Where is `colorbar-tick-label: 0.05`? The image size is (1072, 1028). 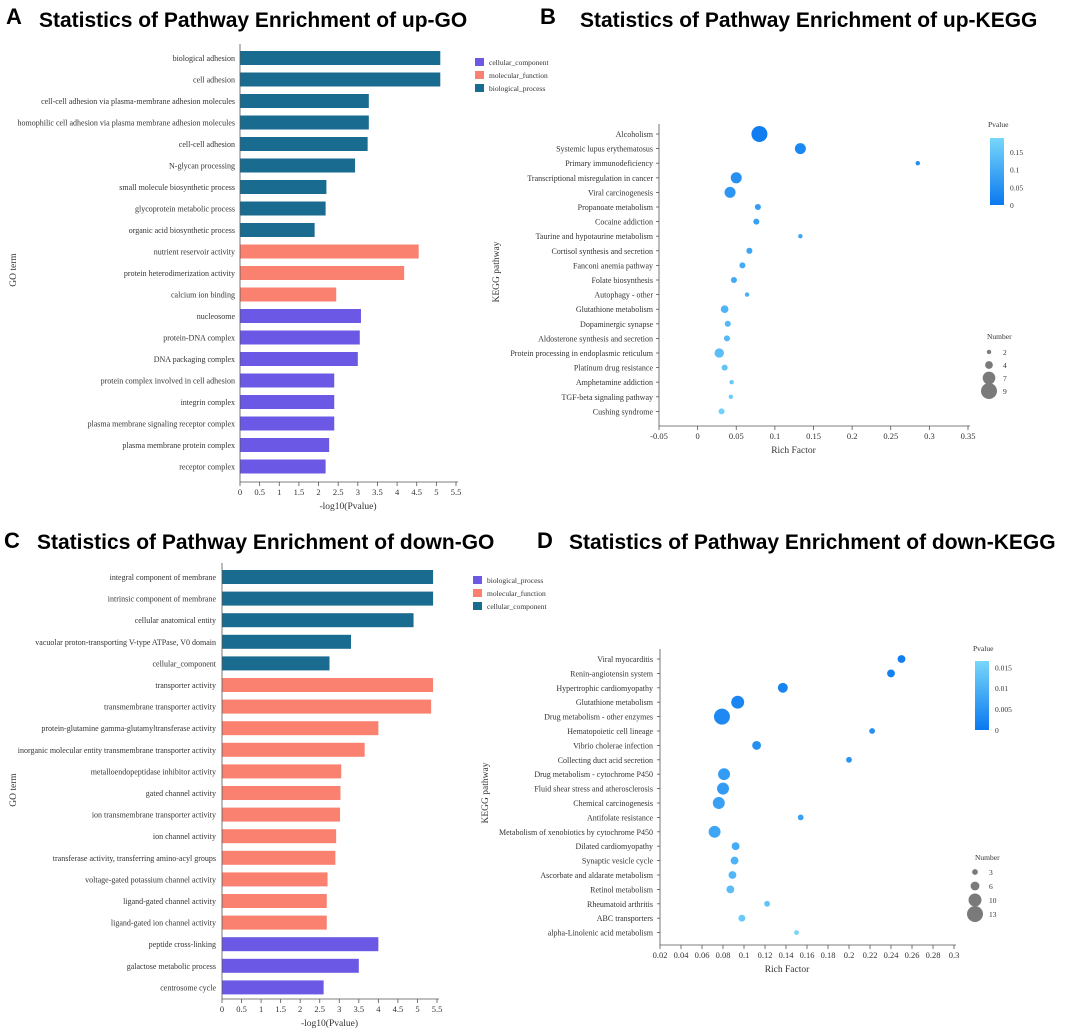 colorbar-tick-label: 0.05 is located at coordinates (1016, 187).